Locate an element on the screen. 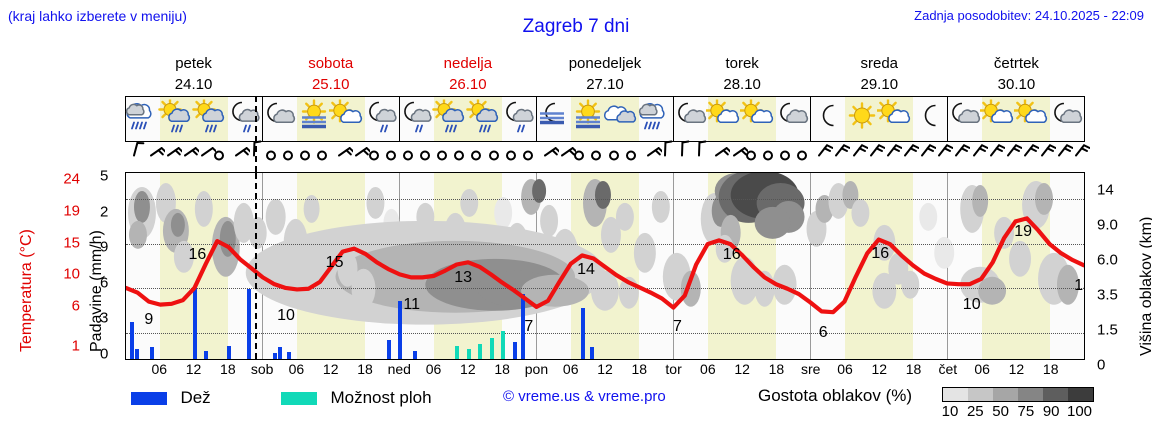  cloud-tick: 9.0 is located at coordinates (1107, 225).